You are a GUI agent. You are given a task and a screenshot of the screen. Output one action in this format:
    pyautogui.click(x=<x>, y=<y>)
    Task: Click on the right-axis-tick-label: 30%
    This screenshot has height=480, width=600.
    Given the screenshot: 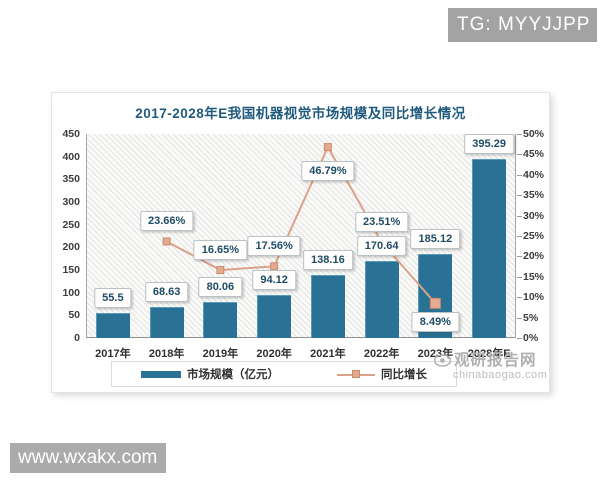 What is the action you would take?
    pyautogui.click(x=534, y=215)
    